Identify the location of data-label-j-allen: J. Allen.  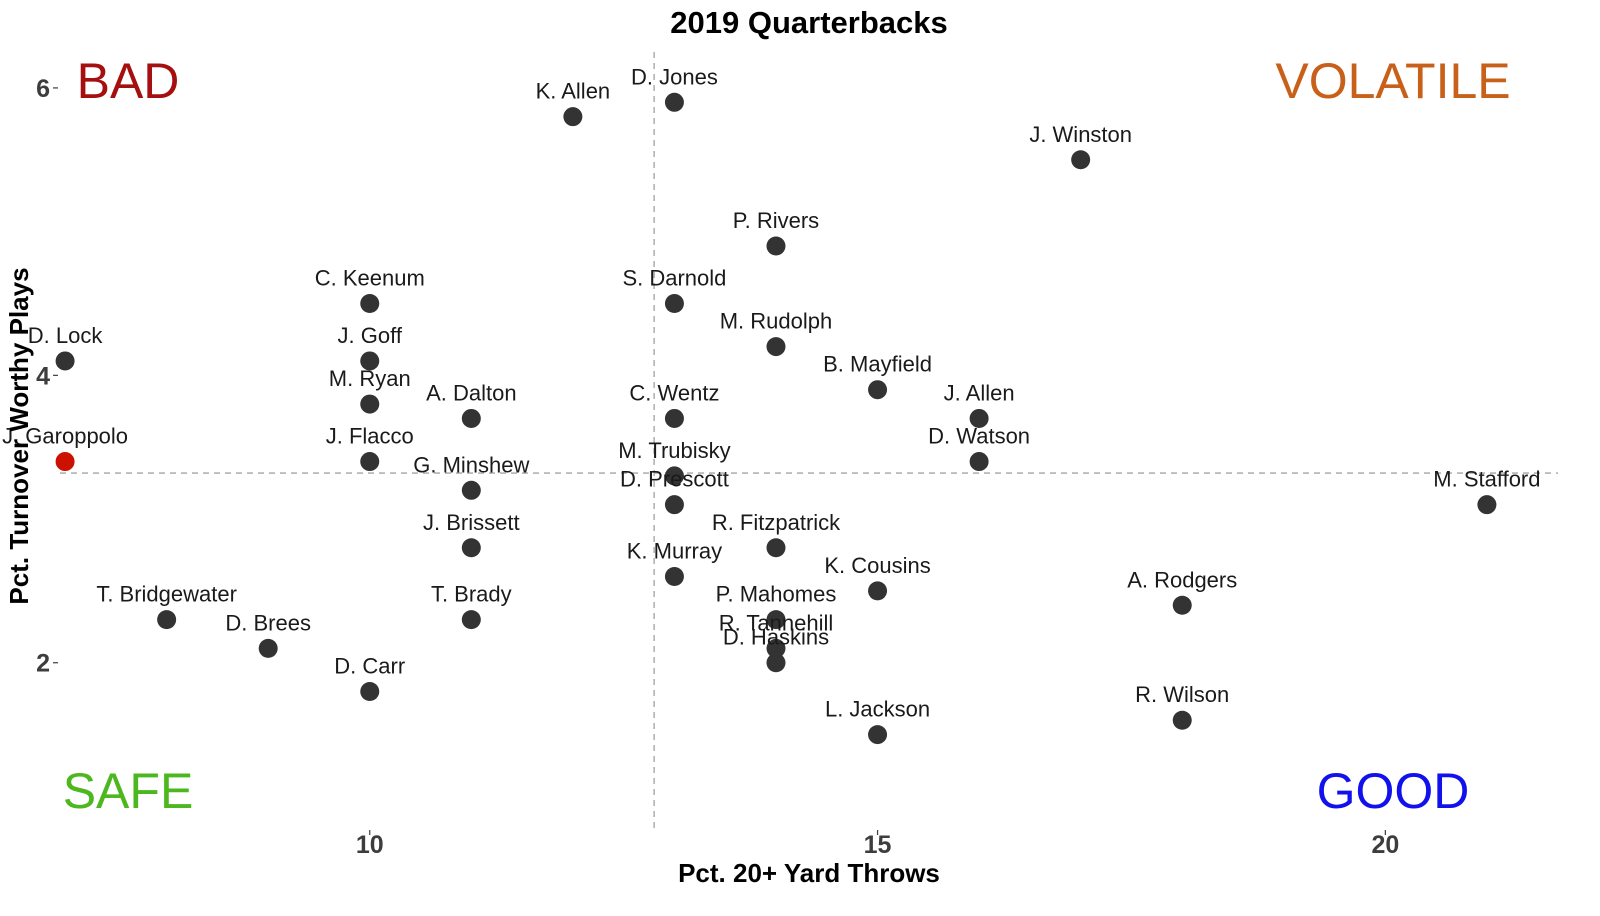
(979, 392).